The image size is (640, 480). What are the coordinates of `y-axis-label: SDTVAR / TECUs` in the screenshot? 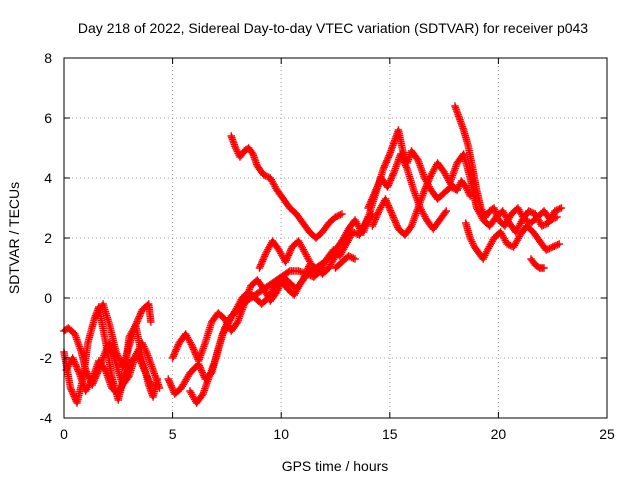 It's located at (14, 238).